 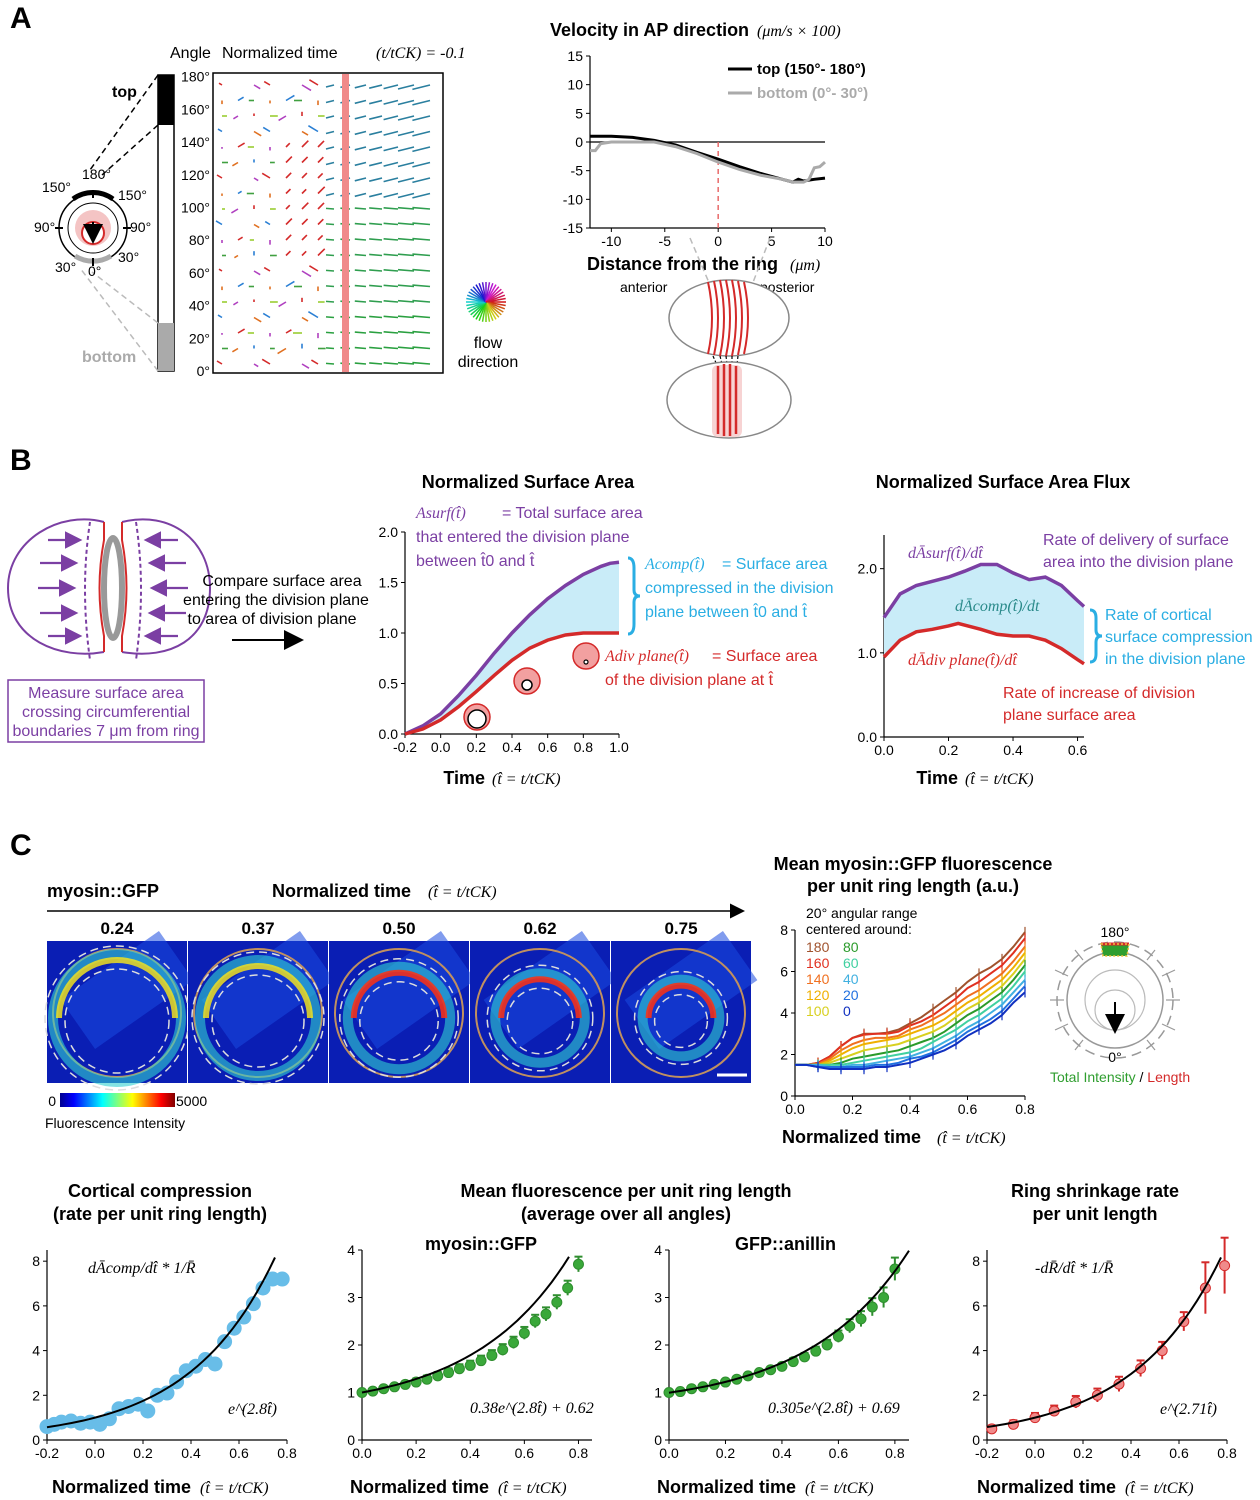 What do you see at coordinates (531, 686) in the screenshot?
I see `division-plane-circles` at bounding box center [531, 686].